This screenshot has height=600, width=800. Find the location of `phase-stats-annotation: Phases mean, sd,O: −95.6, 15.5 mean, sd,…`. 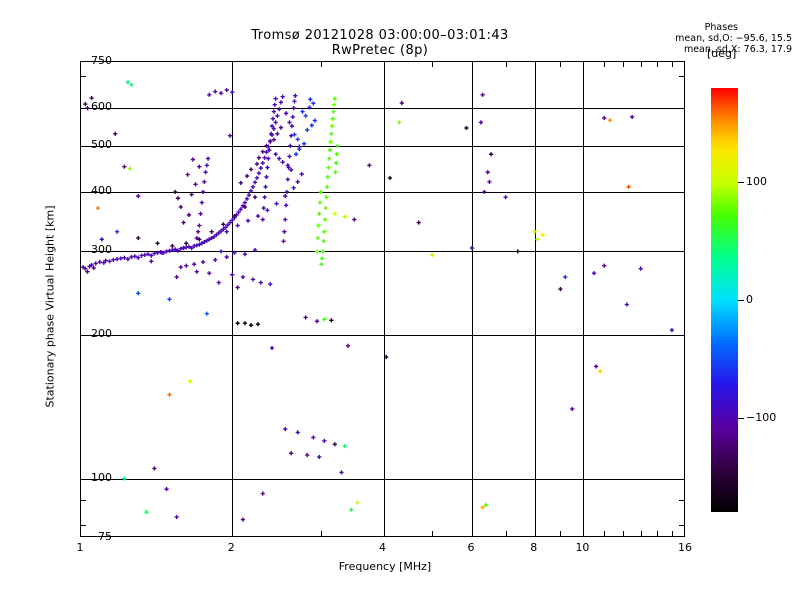

phase-stats-annotation: Phases mean, sd,O: −95.6, 15.5 mean, sd,… is located at coordinates (676, 38).